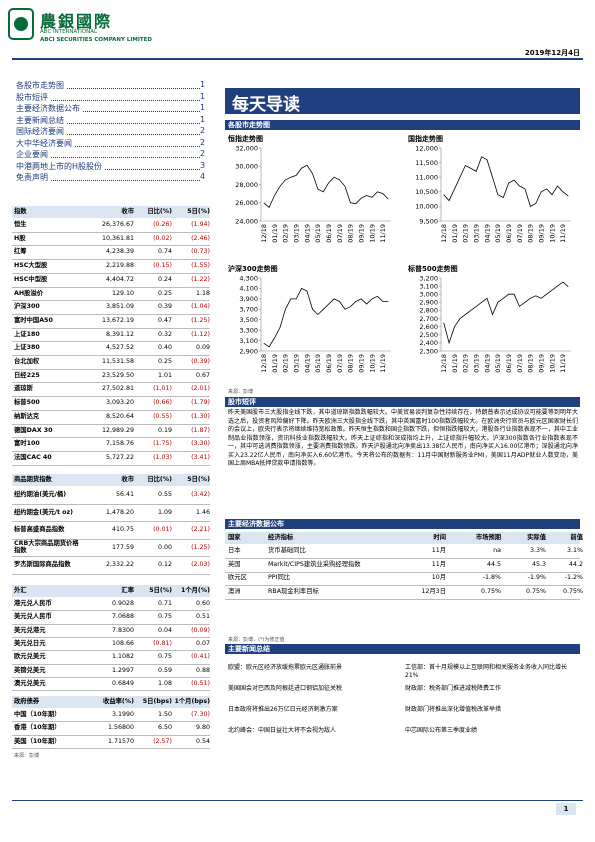  Describe the element at coordinates (438, 564) in the screenshot. I see `table-cell: 11月` at that location.